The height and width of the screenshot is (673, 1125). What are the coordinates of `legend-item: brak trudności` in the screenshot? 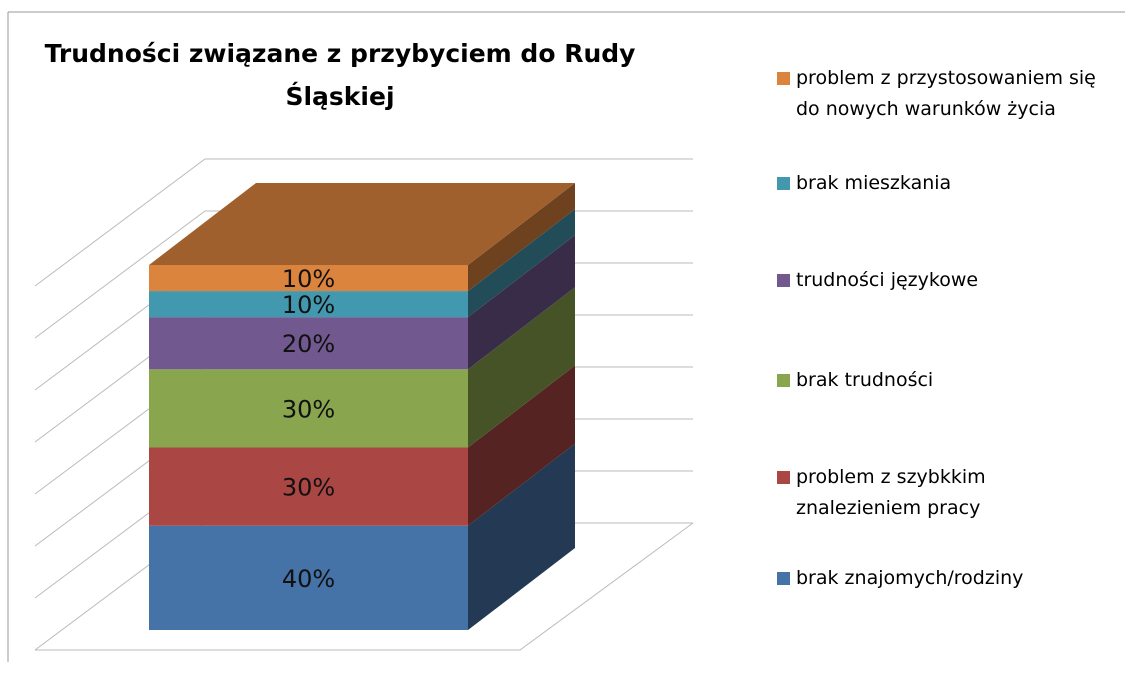 It's located at (937, 380).